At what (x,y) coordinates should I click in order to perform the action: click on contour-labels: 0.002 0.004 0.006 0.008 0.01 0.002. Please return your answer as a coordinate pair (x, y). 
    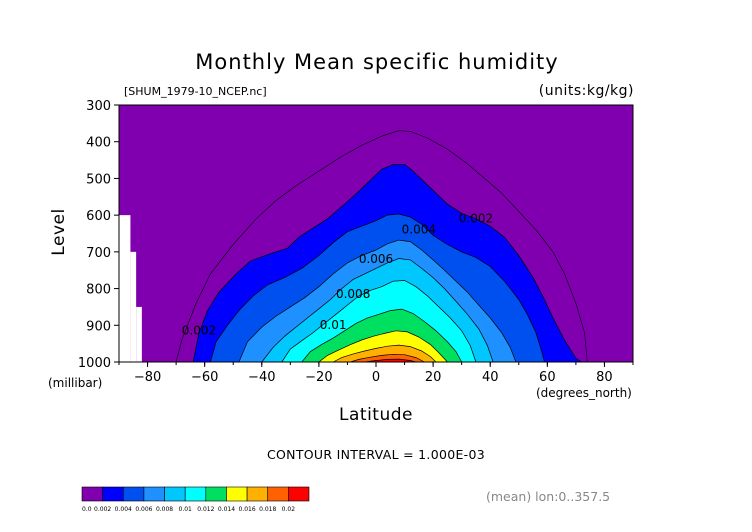
    Looking at the image, I should click on (337, 274).